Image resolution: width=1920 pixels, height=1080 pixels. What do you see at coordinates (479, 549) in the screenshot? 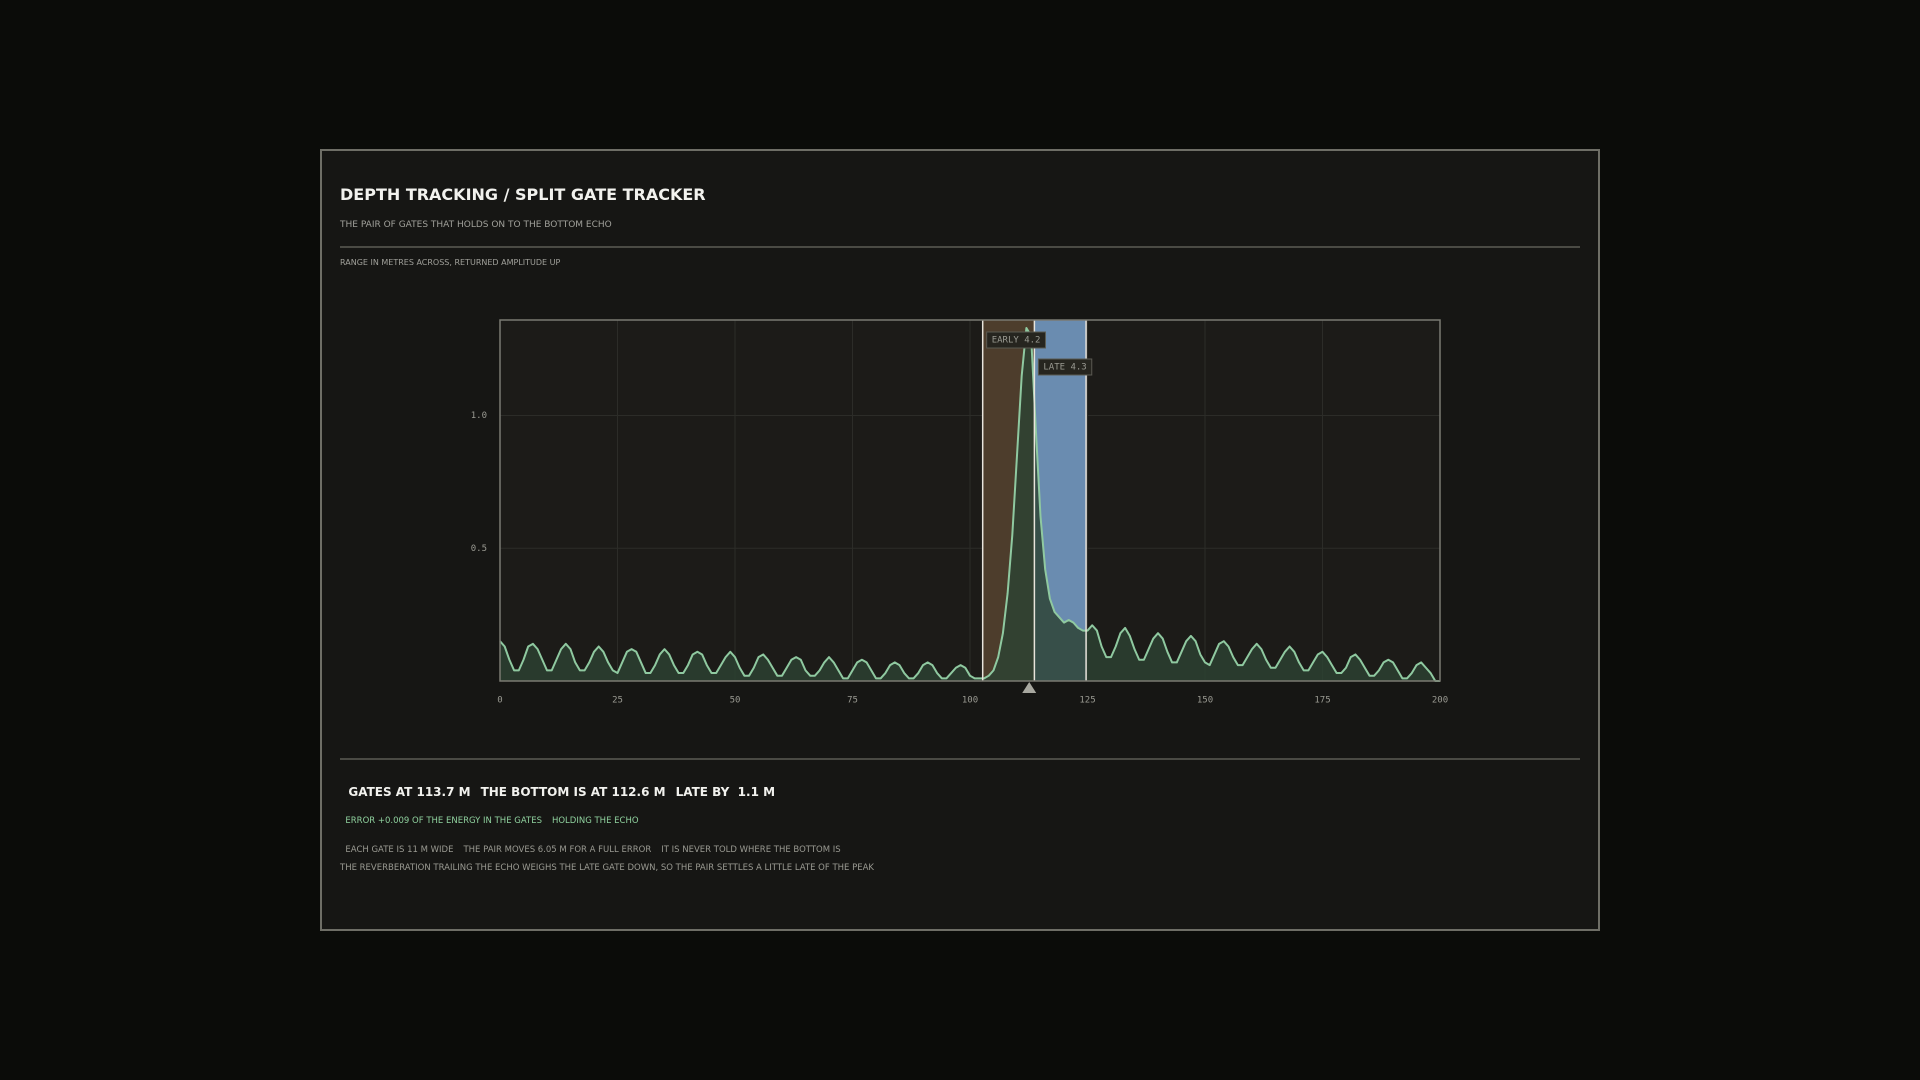
I see `y-tick-label: 0.5` at bounding box center [479, 549].